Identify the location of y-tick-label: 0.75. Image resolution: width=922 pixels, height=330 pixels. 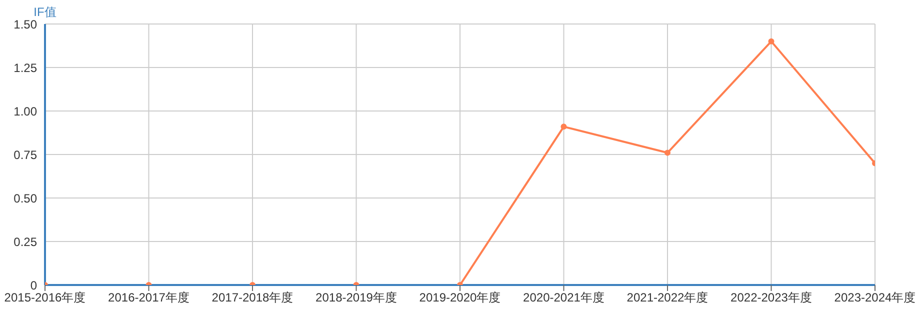
(26, 155).